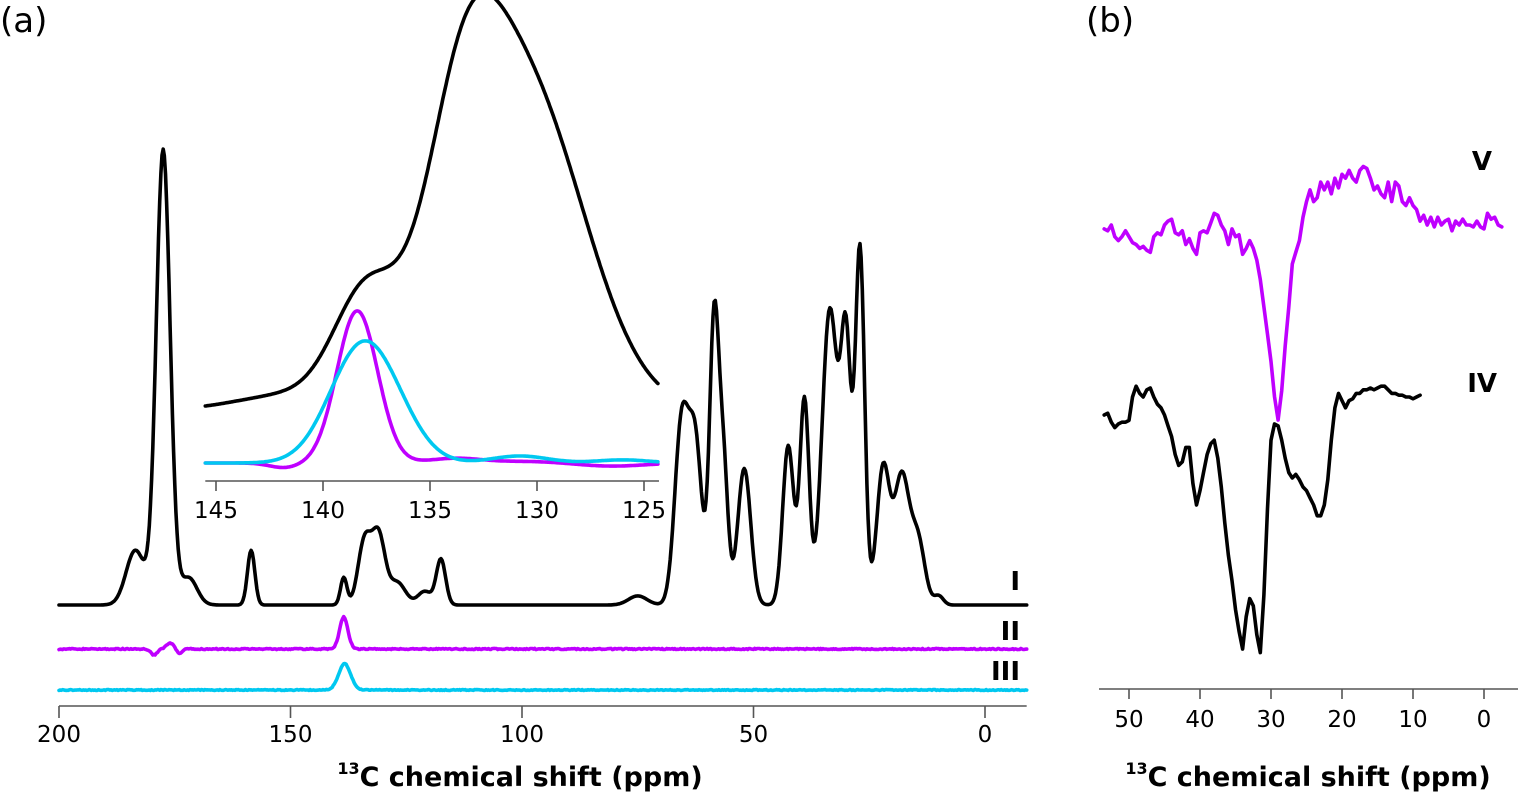 Image resolution: width=1518 pixels, height=800 pixels. Describe the element at coordinates (1341, 720) in the screenshot. I see `x-tick-label: 20` at that location.